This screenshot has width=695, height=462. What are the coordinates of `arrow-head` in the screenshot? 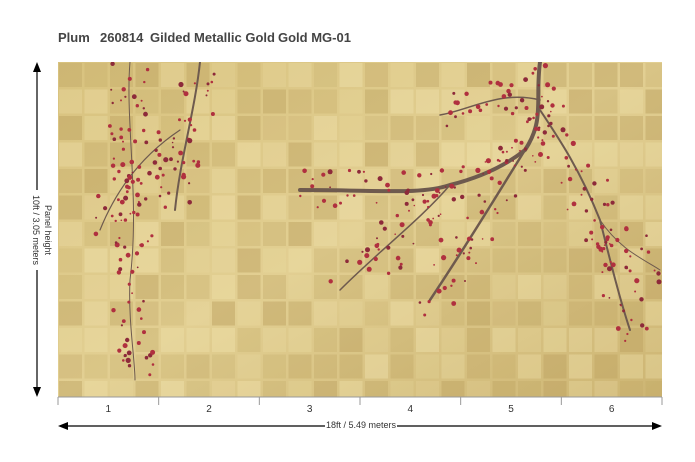 It's located at (63, 426).